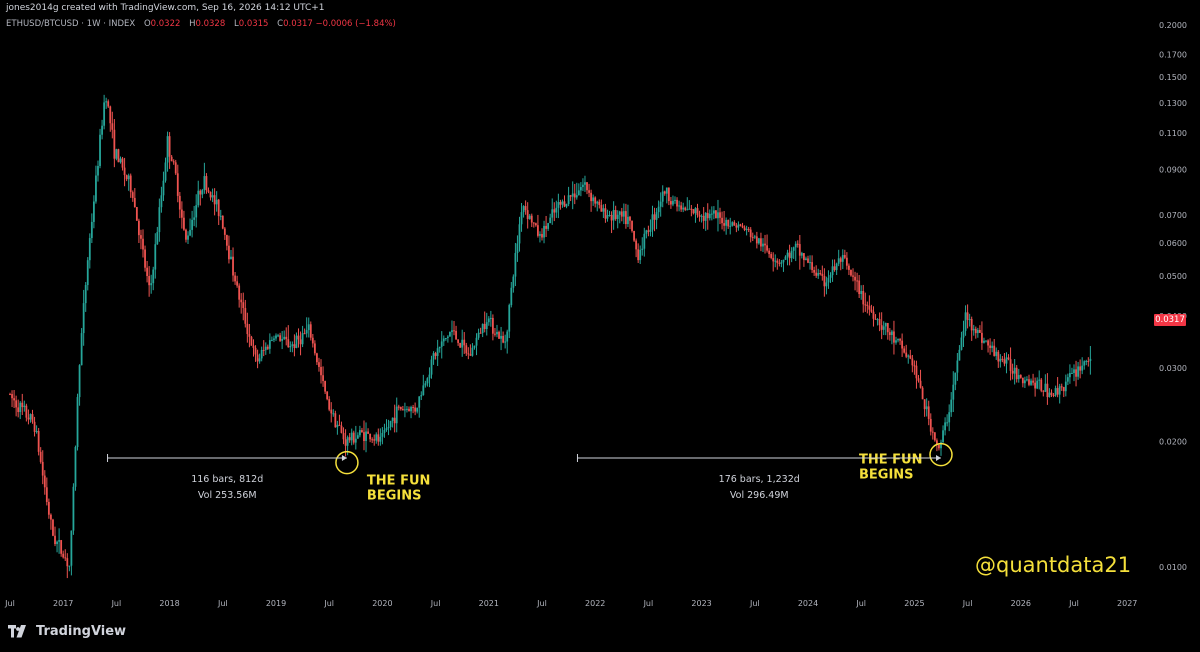  Describe the element at coordinates (328, 603) in the screenshot. I see `time-tick-label: Jul` at that location.